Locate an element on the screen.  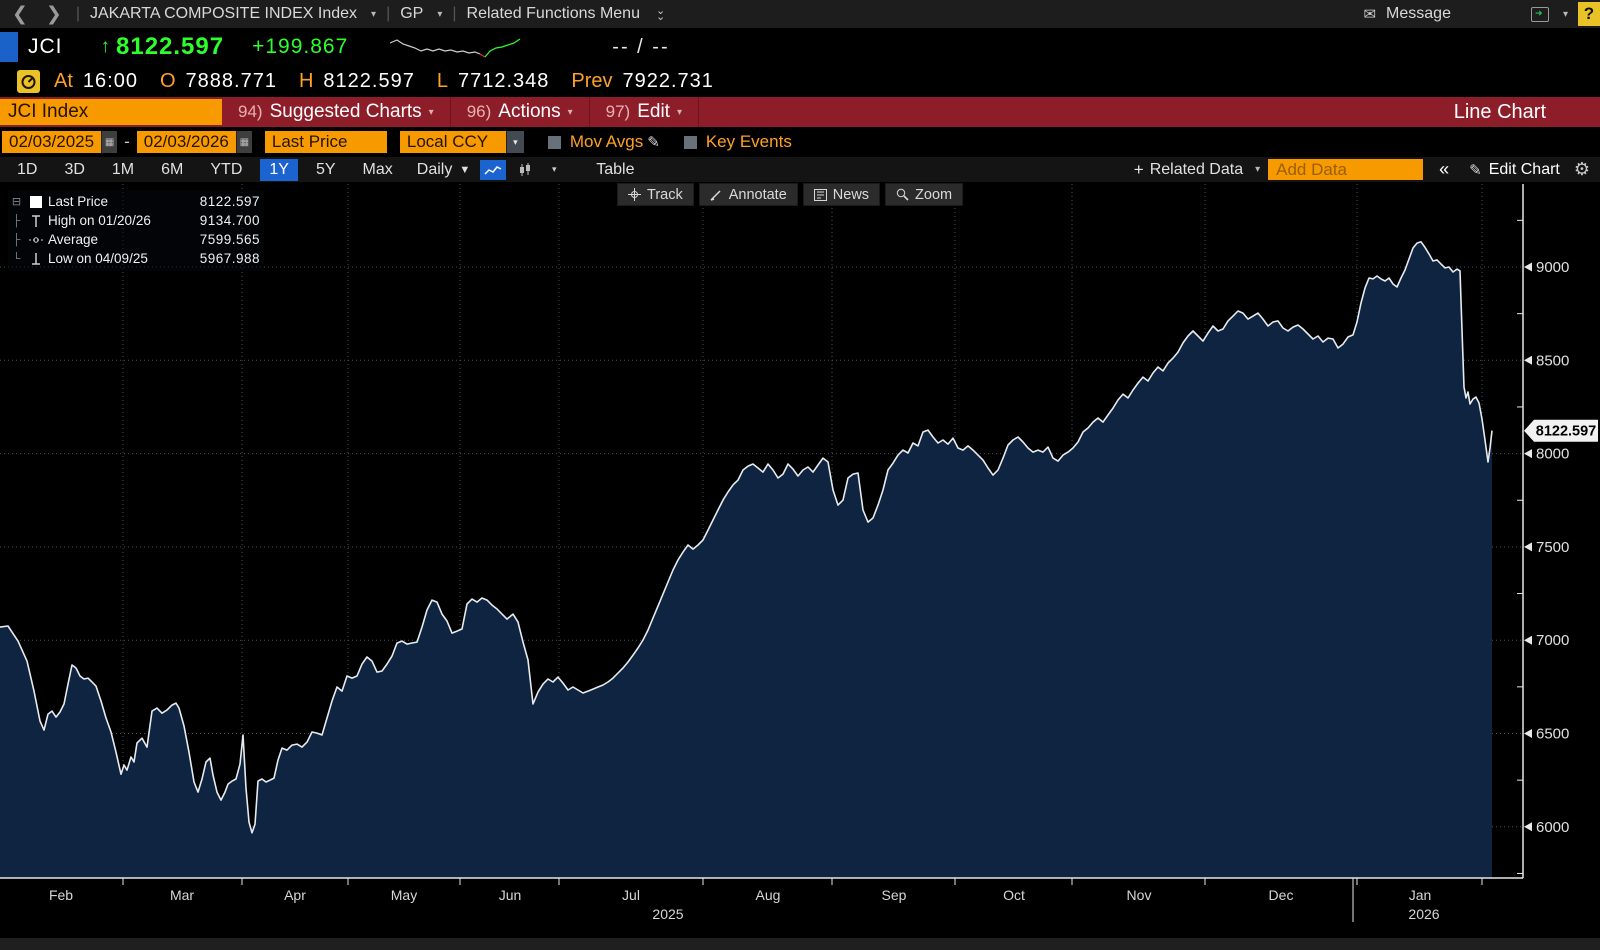
x-axis-month-label: Dec is located at coordinates (1281, 895).